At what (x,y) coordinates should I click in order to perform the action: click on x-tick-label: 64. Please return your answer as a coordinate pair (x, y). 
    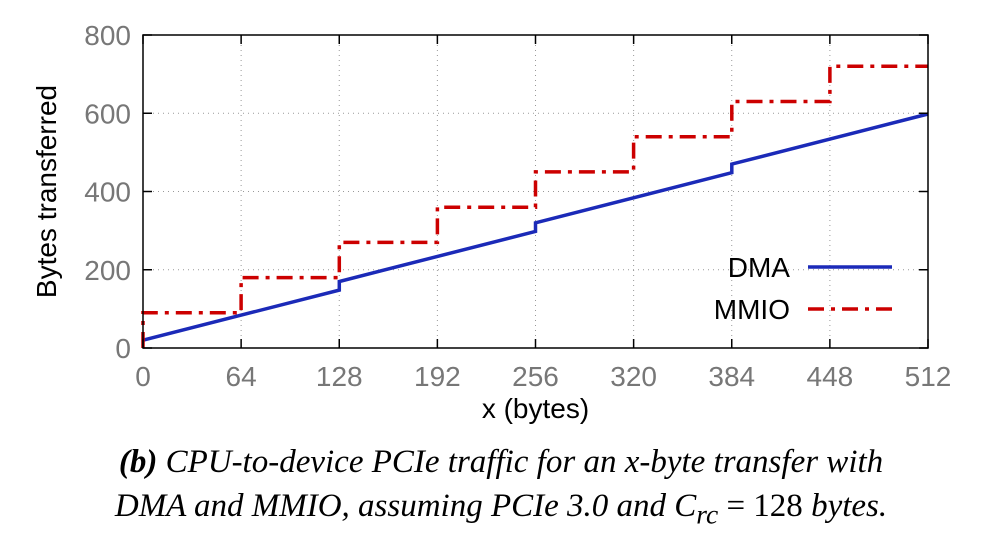
    Looking at the image, I should click on (241, 376).